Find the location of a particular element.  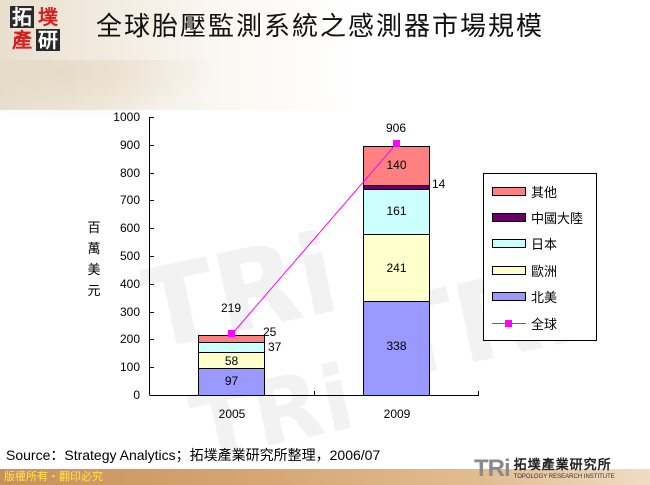

org-name-cn: 拓墣產業研究所 is located at coordinates (562, 465).